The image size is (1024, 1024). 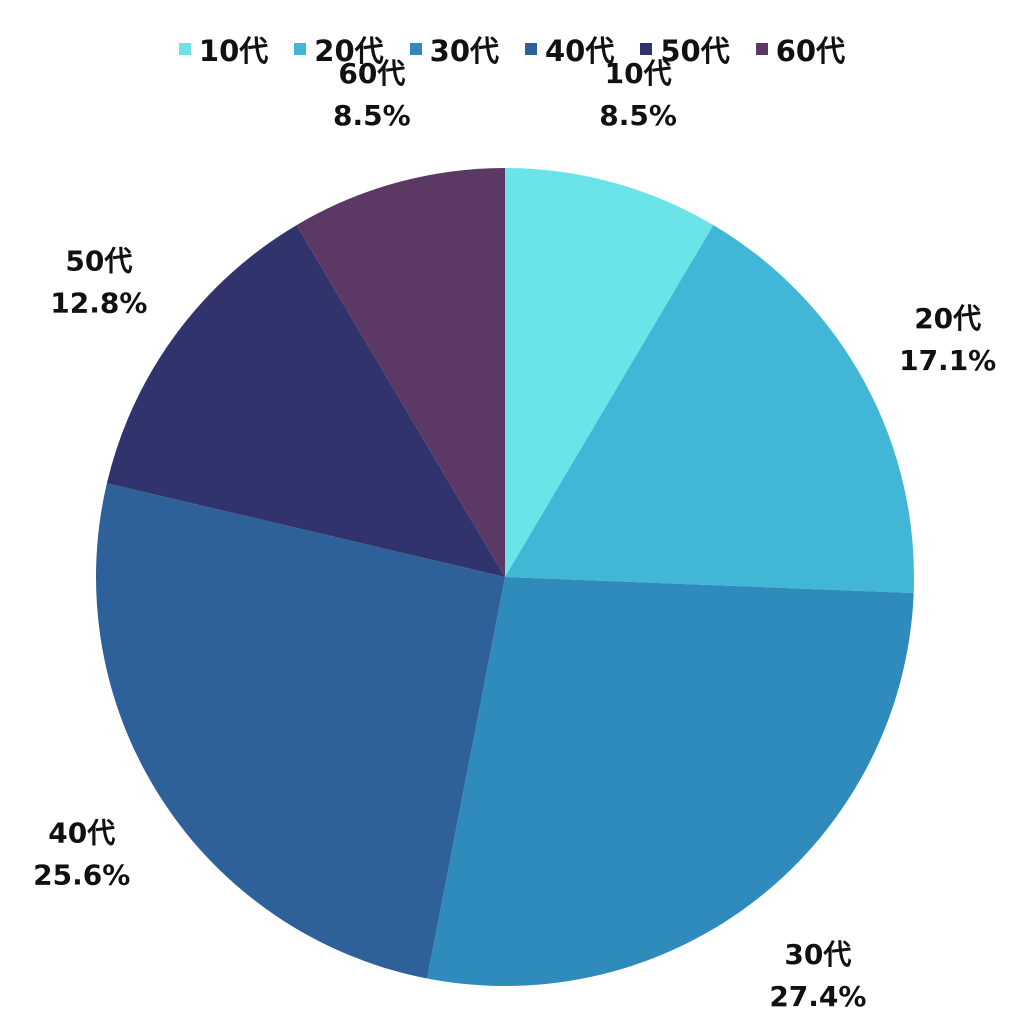 What do you see at coordinates (947, 318) in the screenshot?
I see `slice-category-label: 20代` at bounding box center [947, 318].